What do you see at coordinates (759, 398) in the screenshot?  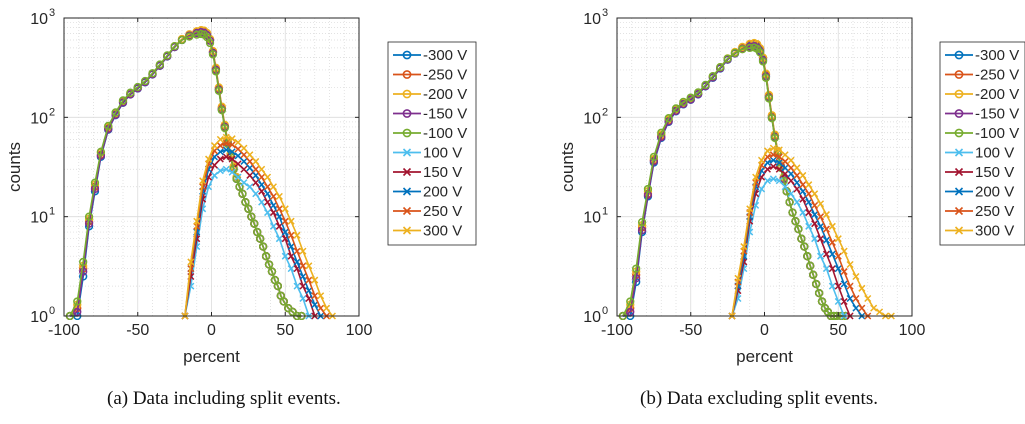 I see `caption-b: (b) Data excluding split events.` at bounding box center [759, 398].